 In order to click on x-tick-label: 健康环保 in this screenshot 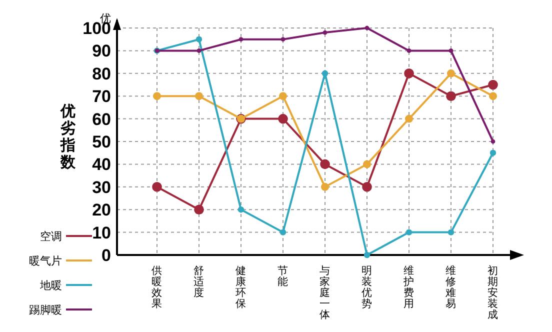, I will do `click(241, 287)`.